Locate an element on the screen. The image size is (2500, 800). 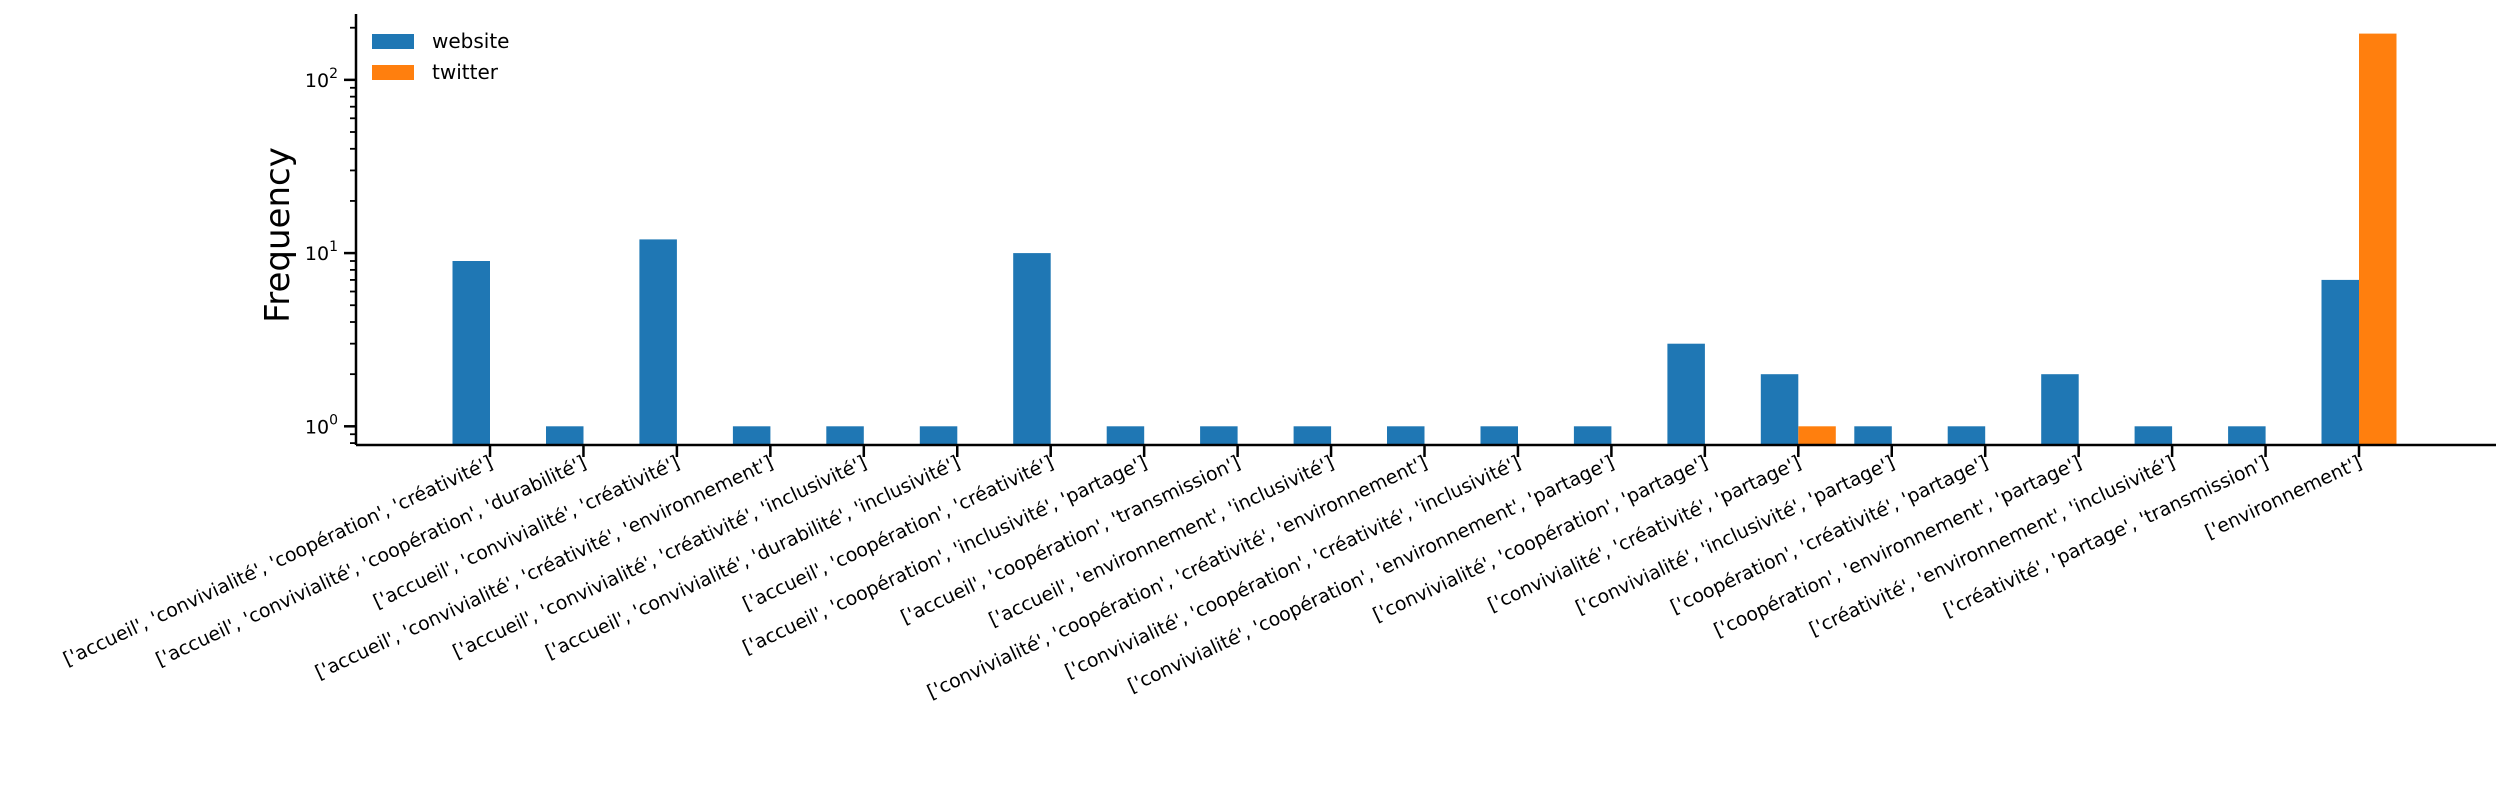
legend-label-website: website is located at coordinates (470, 41).